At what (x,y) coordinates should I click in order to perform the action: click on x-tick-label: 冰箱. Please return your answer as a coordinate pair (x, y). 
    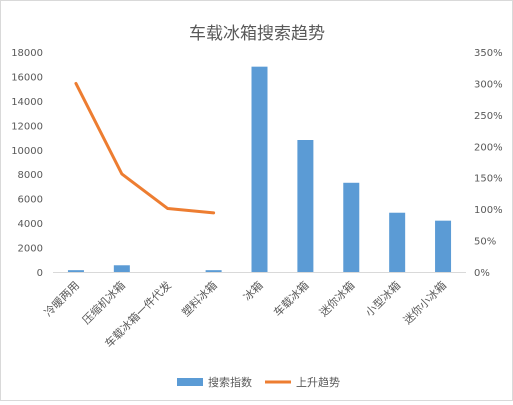
    Looking at the image, I should click on (252, 290).